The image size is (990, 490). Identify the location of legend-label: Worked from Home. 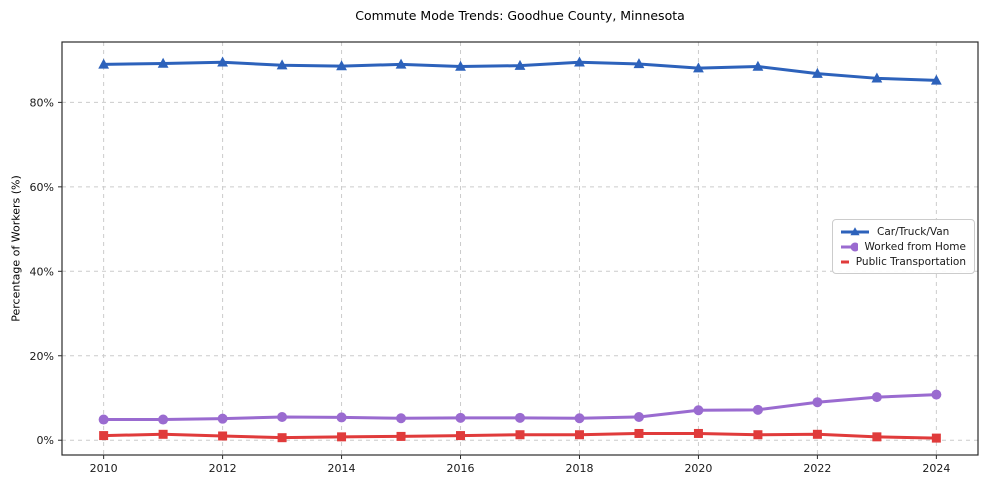
(915, 246).